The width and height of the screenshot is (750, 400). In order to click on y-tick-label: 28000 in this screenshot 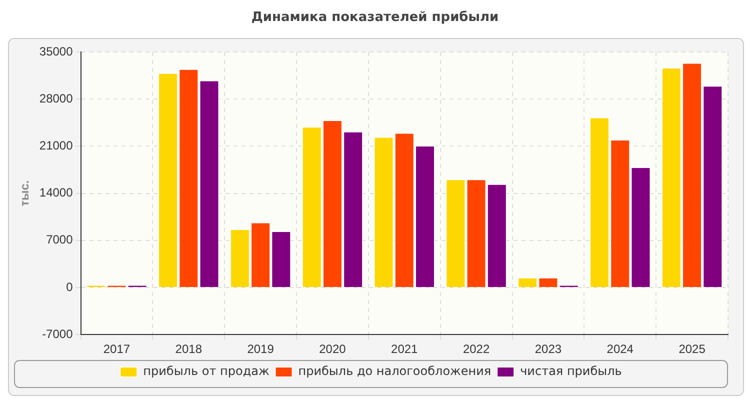, I will do `click(56, 98)`.